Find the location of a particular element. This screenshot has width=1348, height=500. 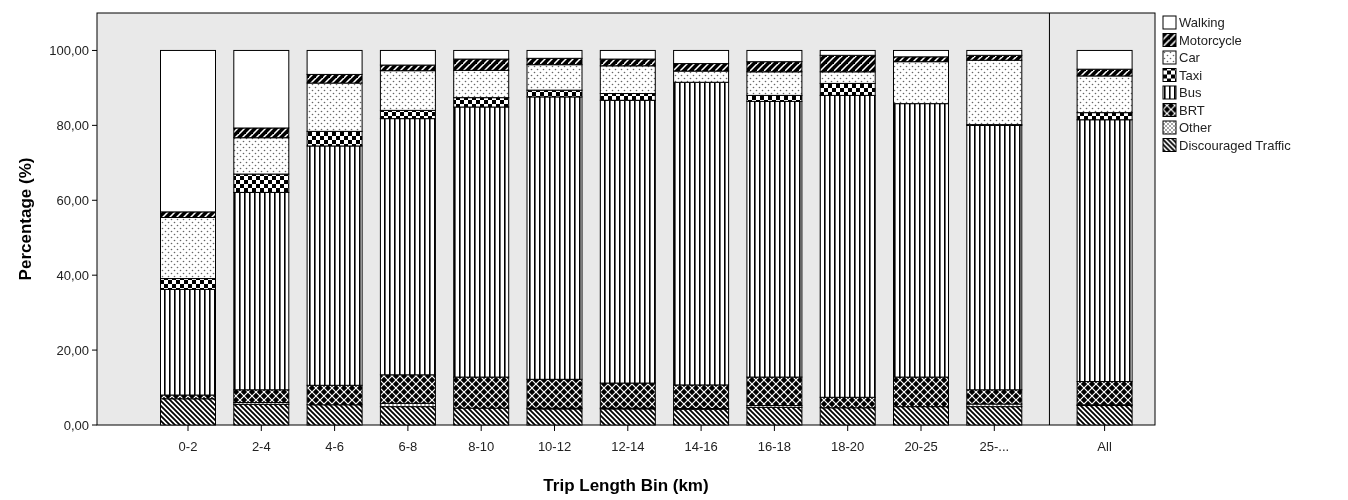

y-tick-label: 40,00 is located at coordinates (72, 275).